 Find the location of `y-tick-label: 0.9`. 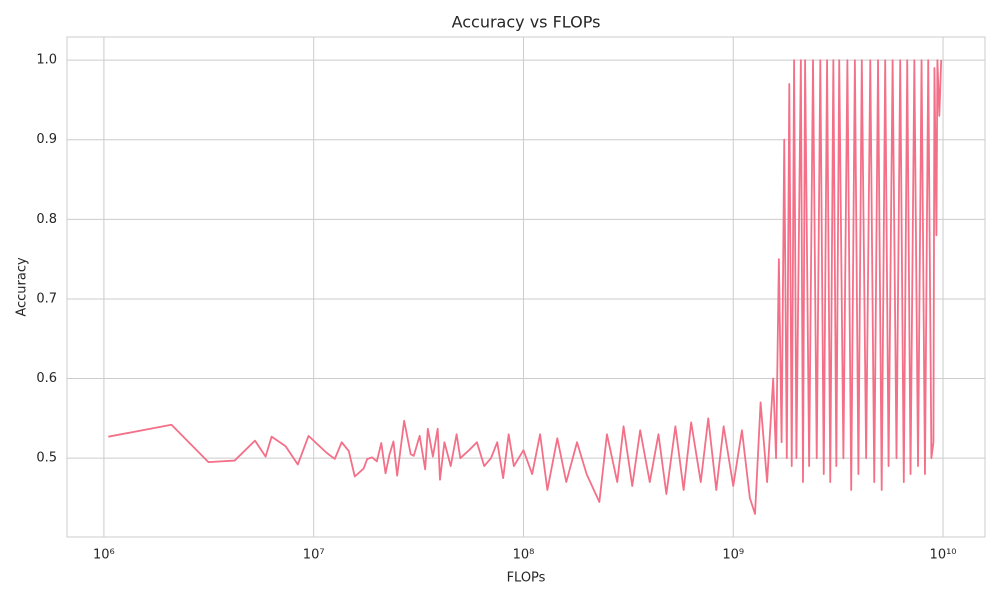

y-tick-label: 0.9 is located at coordinates (46, 139).